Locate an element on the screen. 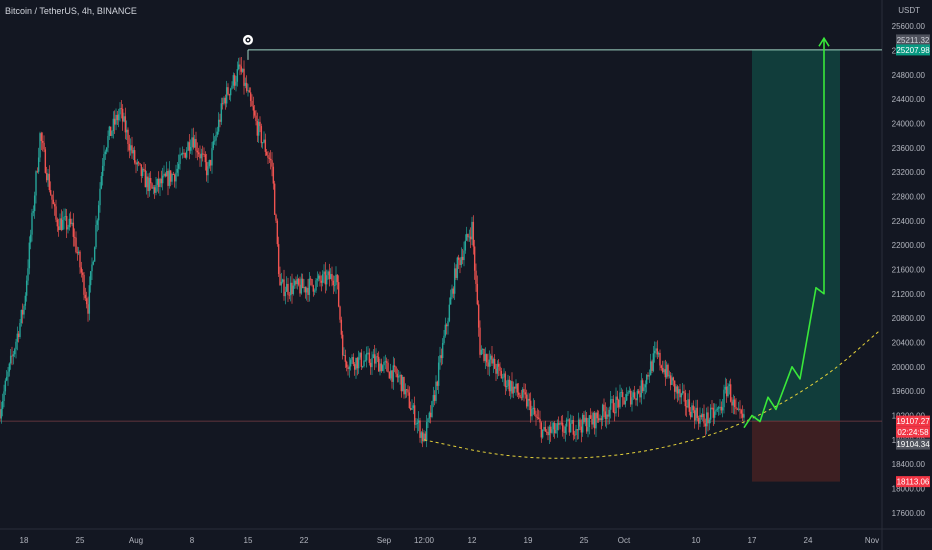 This screenshot has width=932, height=550. x-tick-label: 25 is located at coordinates (584, 540).